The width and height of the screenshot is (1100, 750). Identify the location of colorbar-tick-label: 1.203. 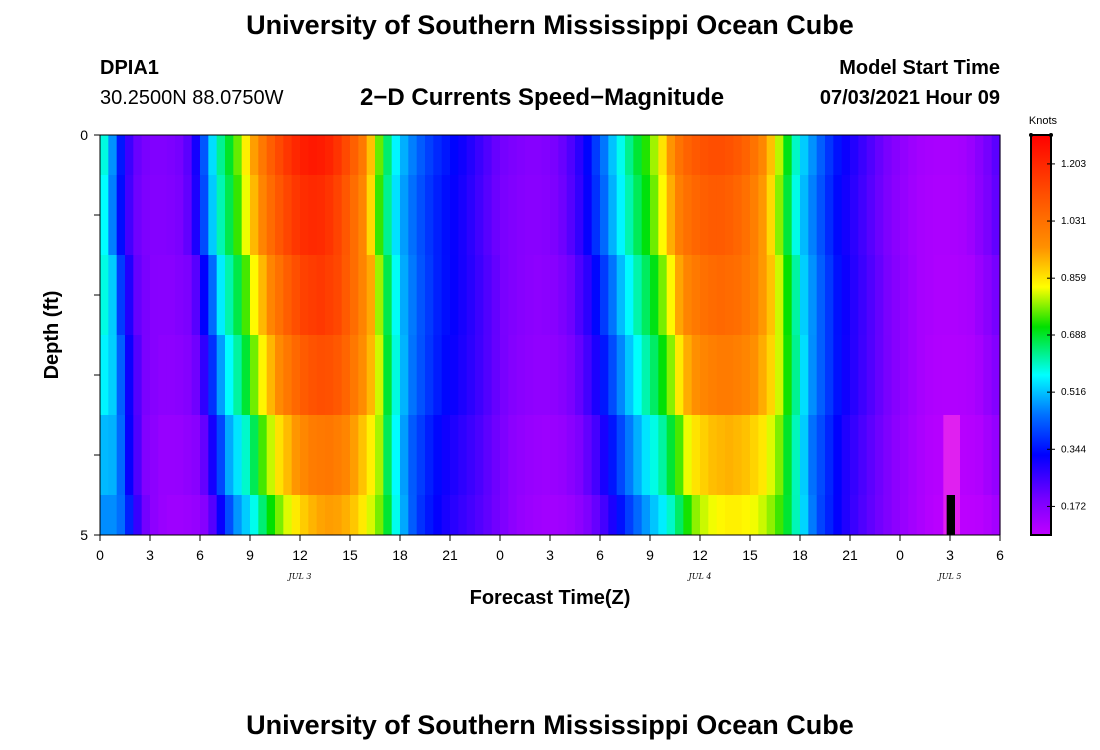
(1073, 164).